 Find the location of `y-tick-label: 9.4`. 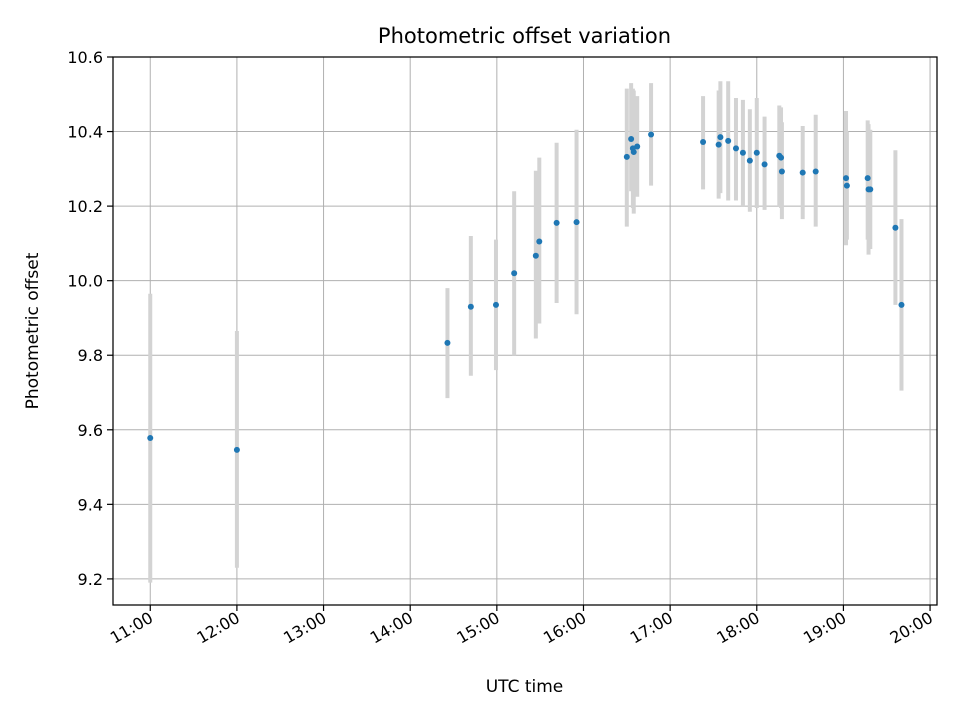

y-tick-label: 9.4 is located at coordinates (90, 504).